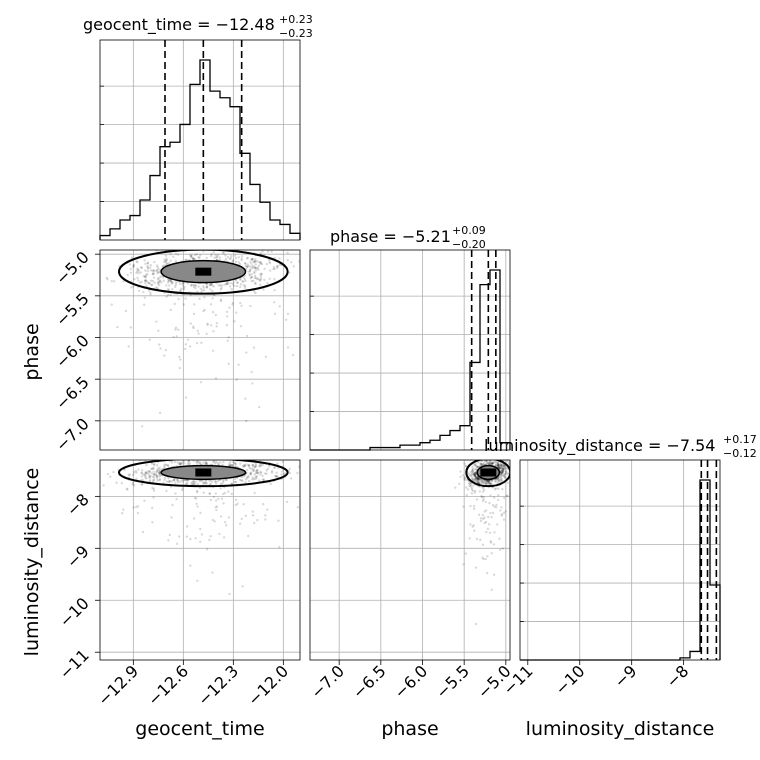 The height and width of the screenshot is (760, 760). Describe the element at coordinates (200, 350) in the screenshot. I see `panel-frame` at that location.